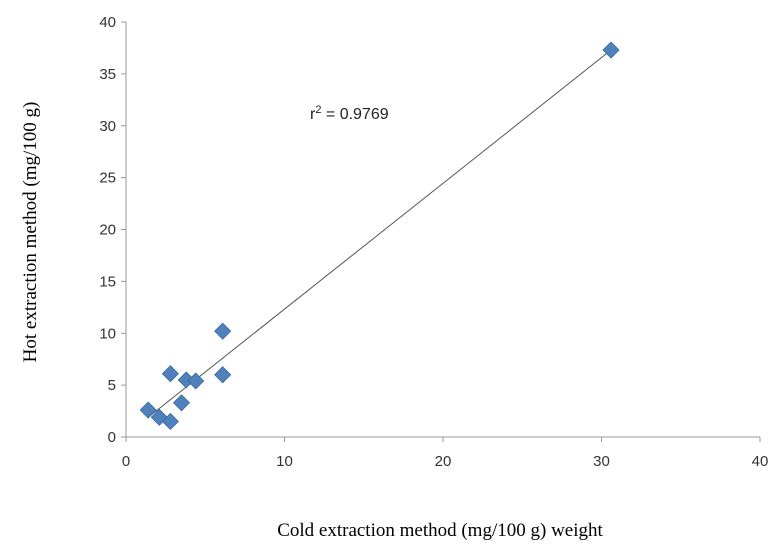 The width and height of the screenshot is (779, 545). What do you see at coordinates (107, 281) in the screenshot?
I see `y-tick-label: 15` at bounding box center [107, 281].